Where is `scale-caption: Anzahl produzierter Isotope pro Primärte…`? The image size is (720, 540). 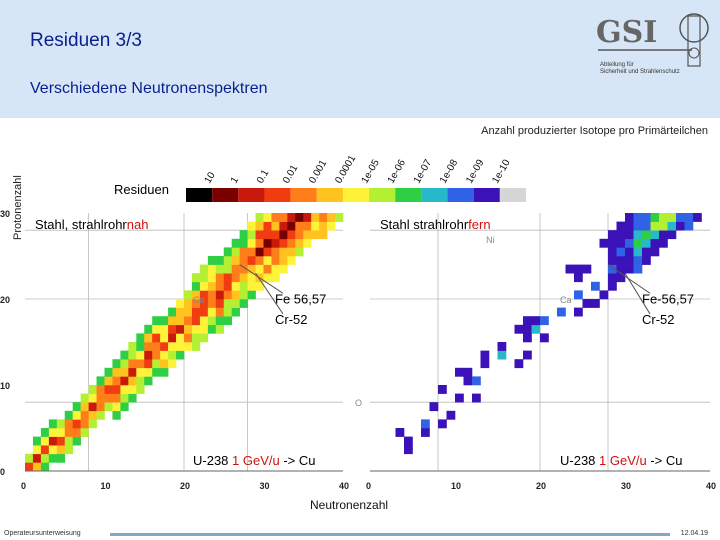 scale-caption: Anzahl produzierter Isotope pro Primärte… is located at coordinates (594, 131).